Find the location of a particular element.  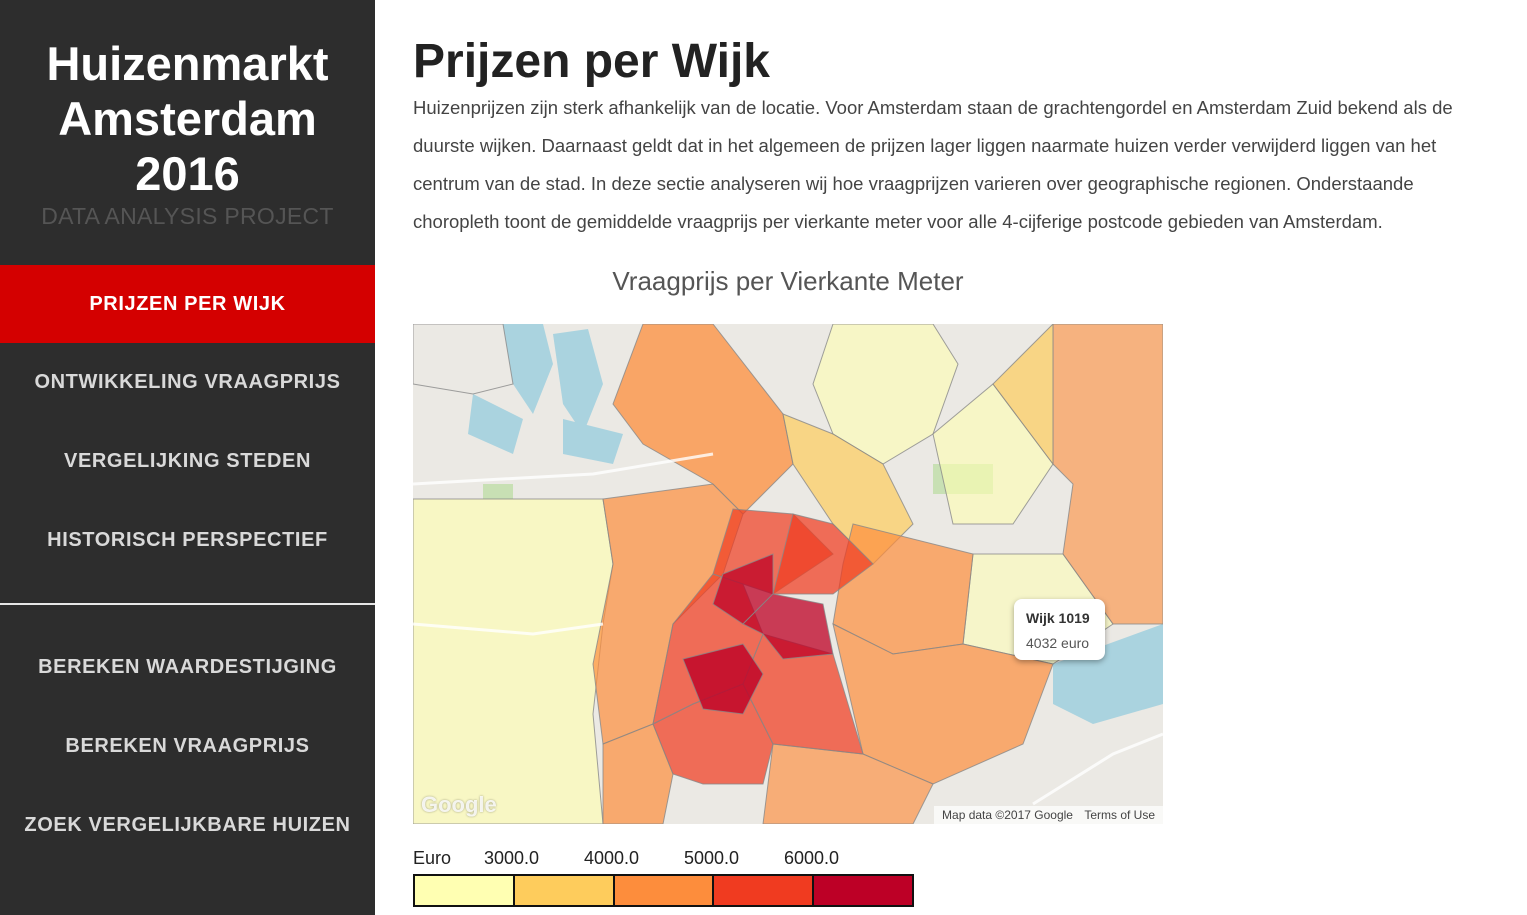

map-data-credit: Map data ©2017 Google is located at coordinates (1007, 815).